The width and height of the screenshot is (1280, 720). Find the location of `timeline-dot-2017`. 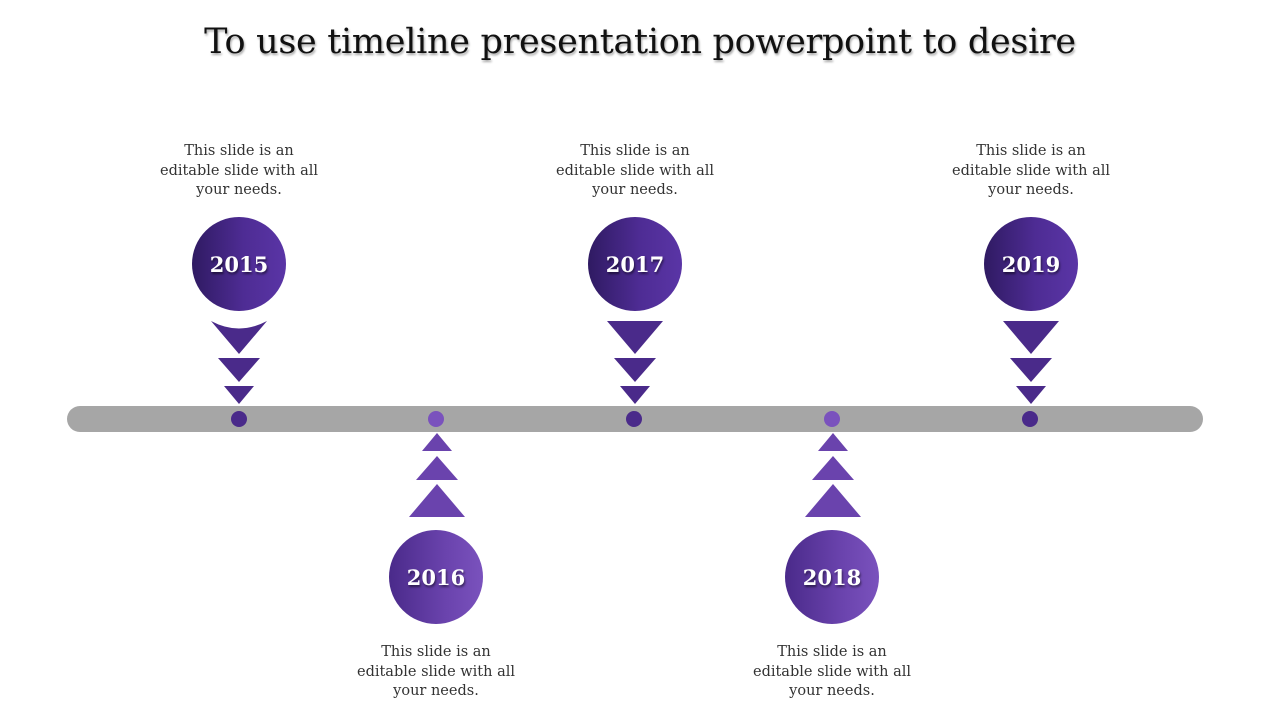

timeline-dot-2017 is located at coordinates (634, 419).